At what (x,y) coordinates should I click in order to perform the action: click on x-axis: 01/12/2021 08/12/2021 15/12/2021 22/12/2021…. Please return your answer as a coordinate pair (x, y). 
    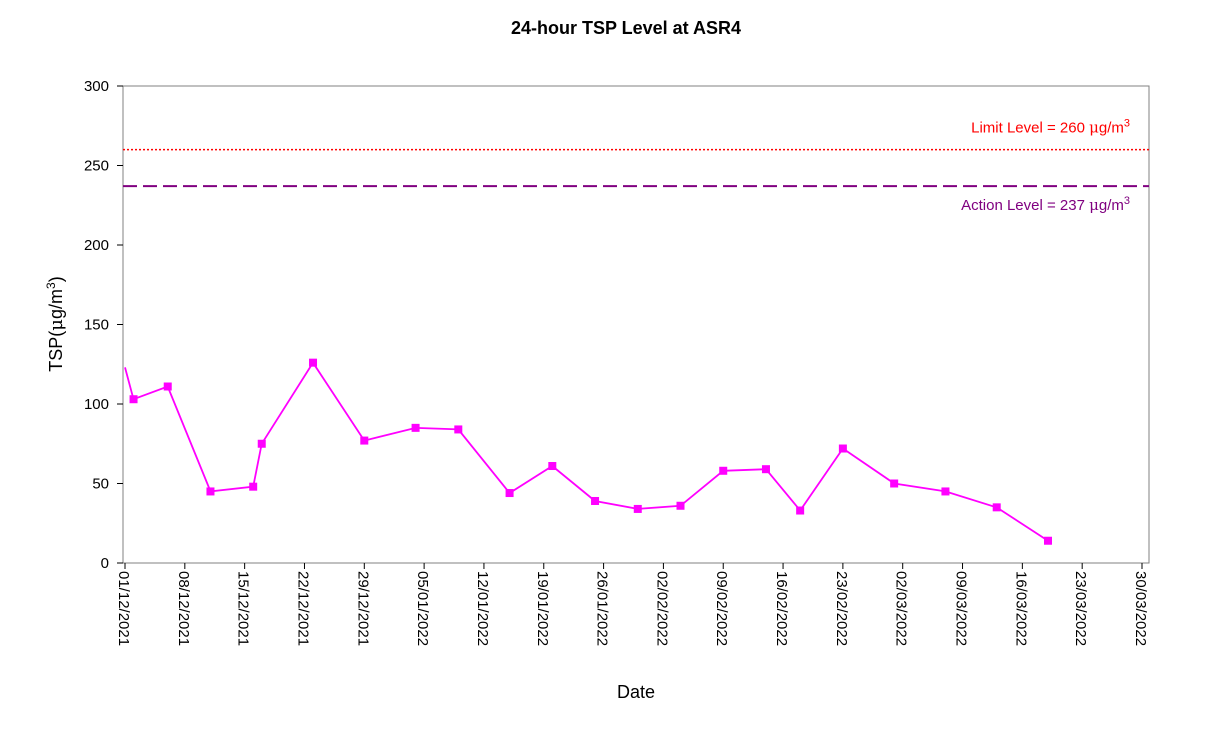
    Looking at the image, I should click on (632, 604).